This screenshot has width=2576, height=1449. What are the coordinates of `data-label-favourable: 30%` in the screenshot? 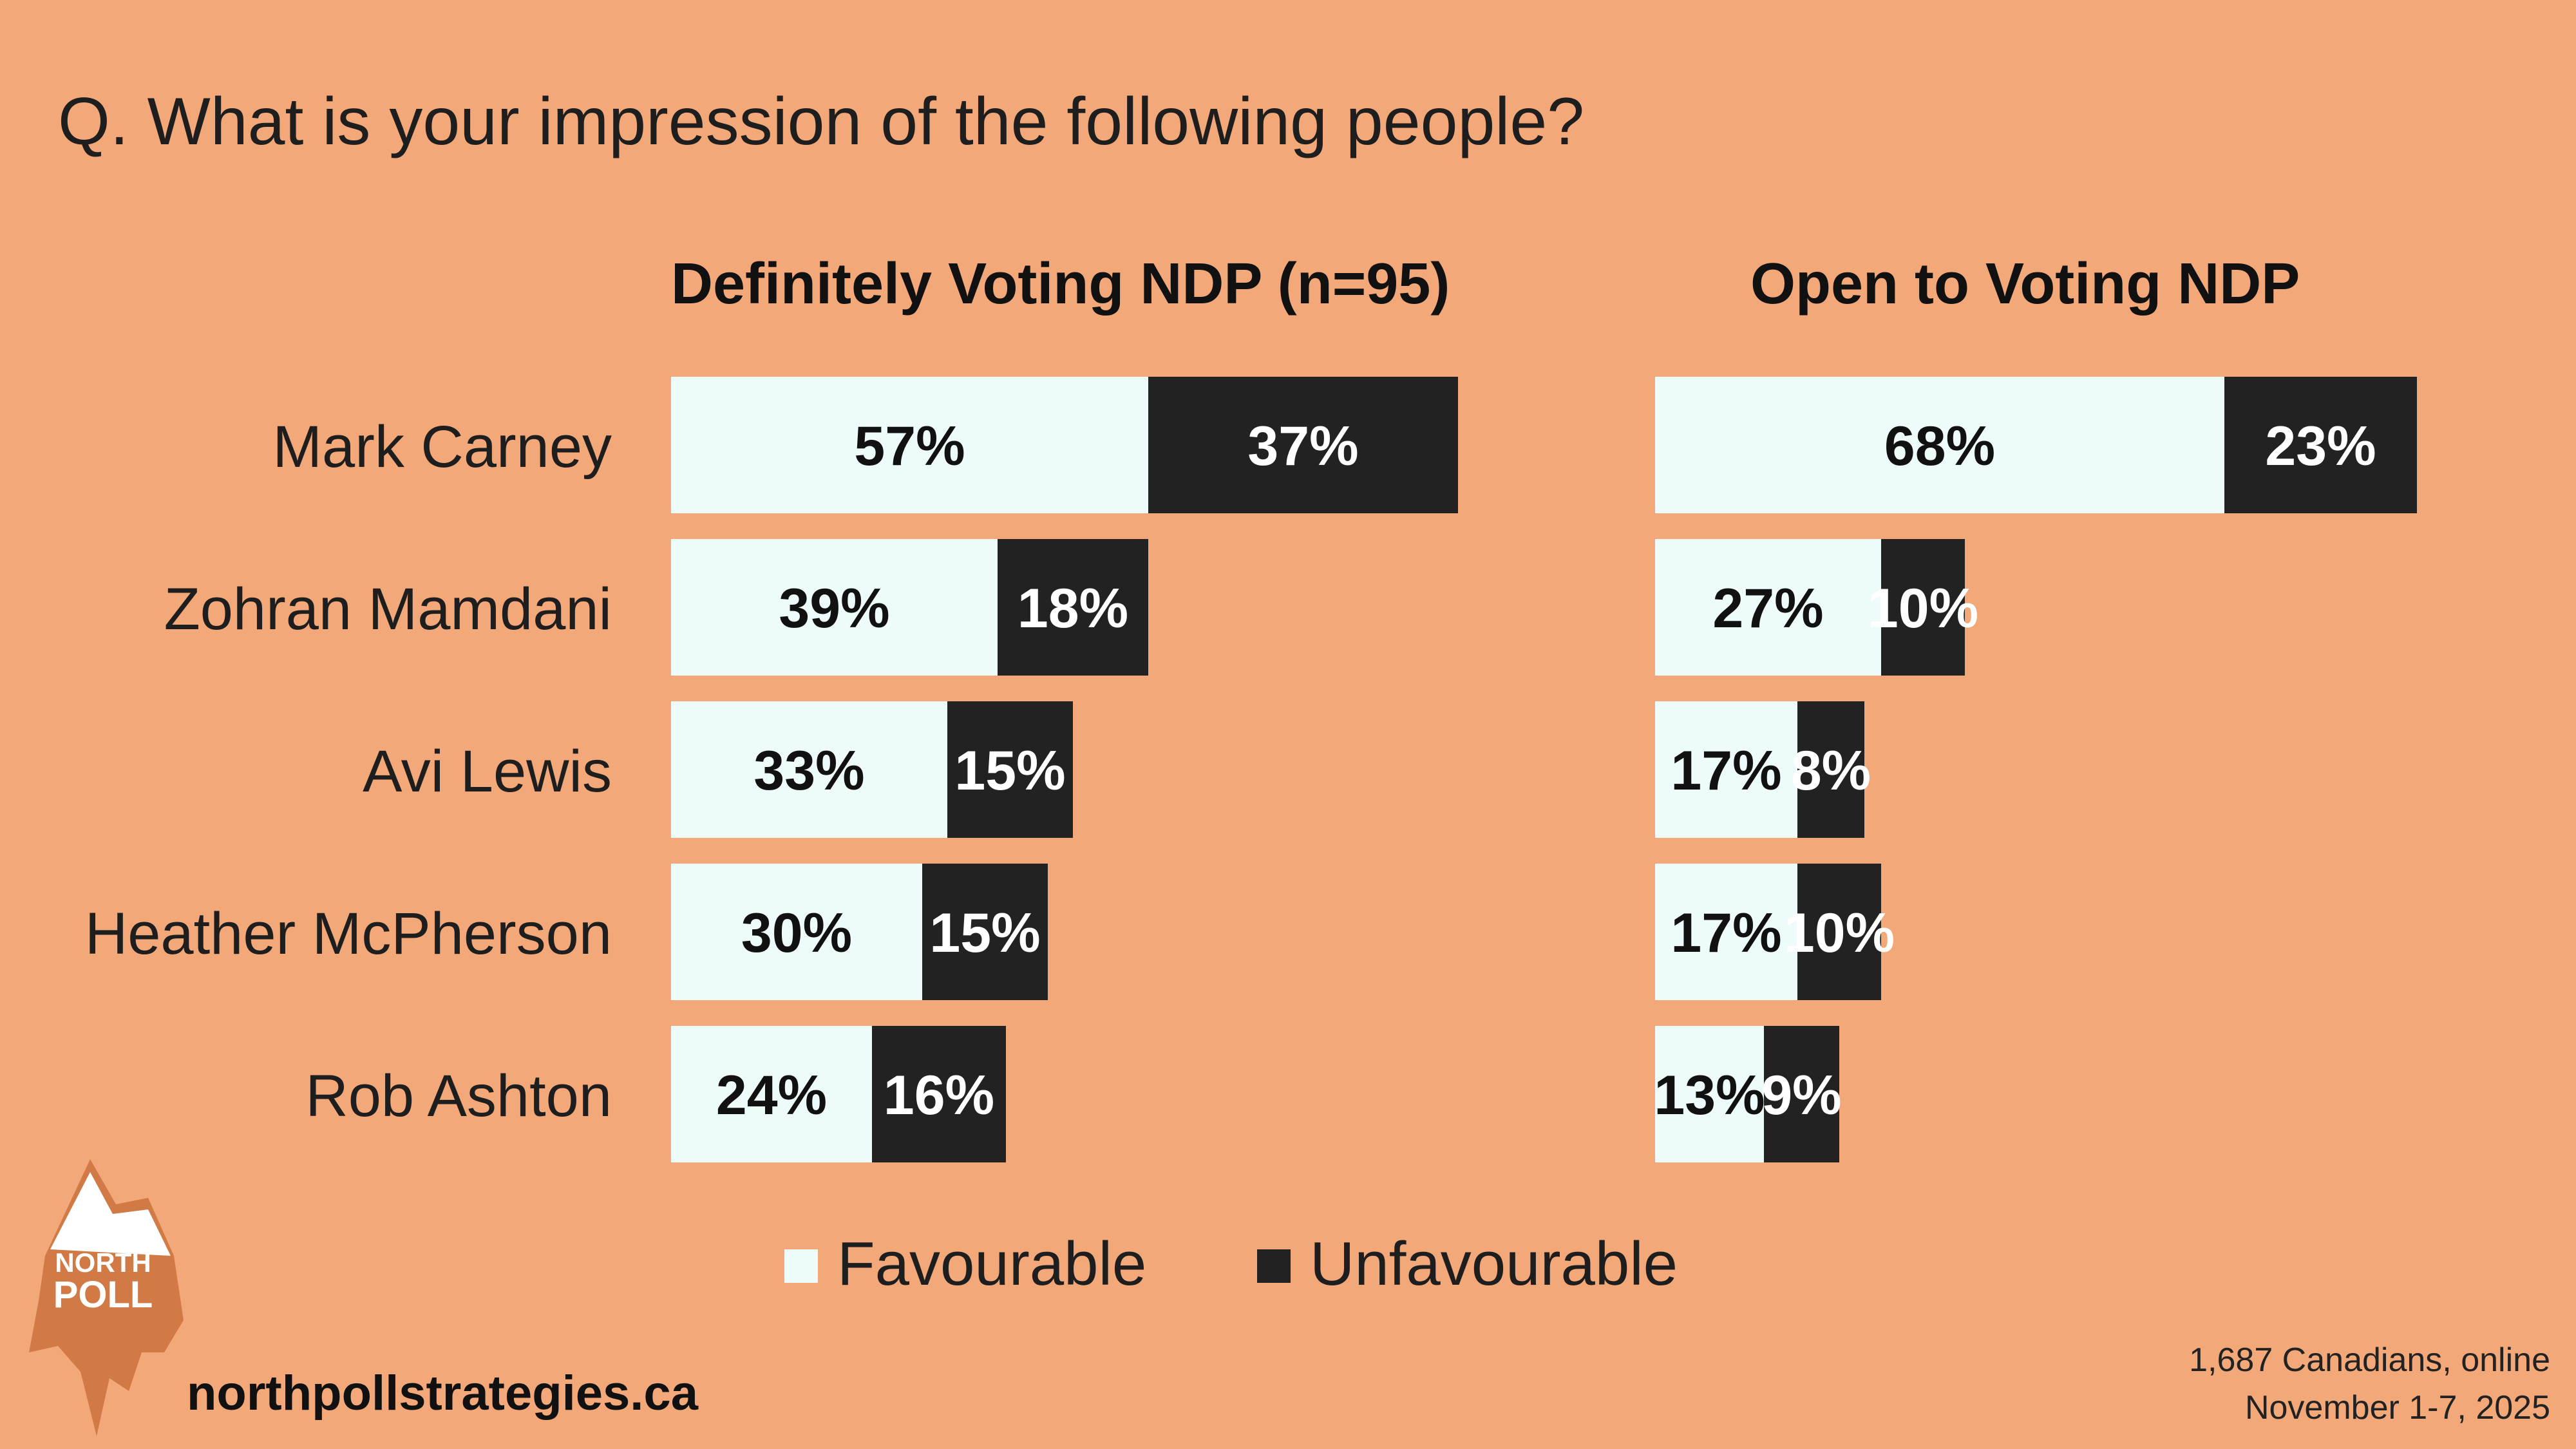 It's located at (796, 933).